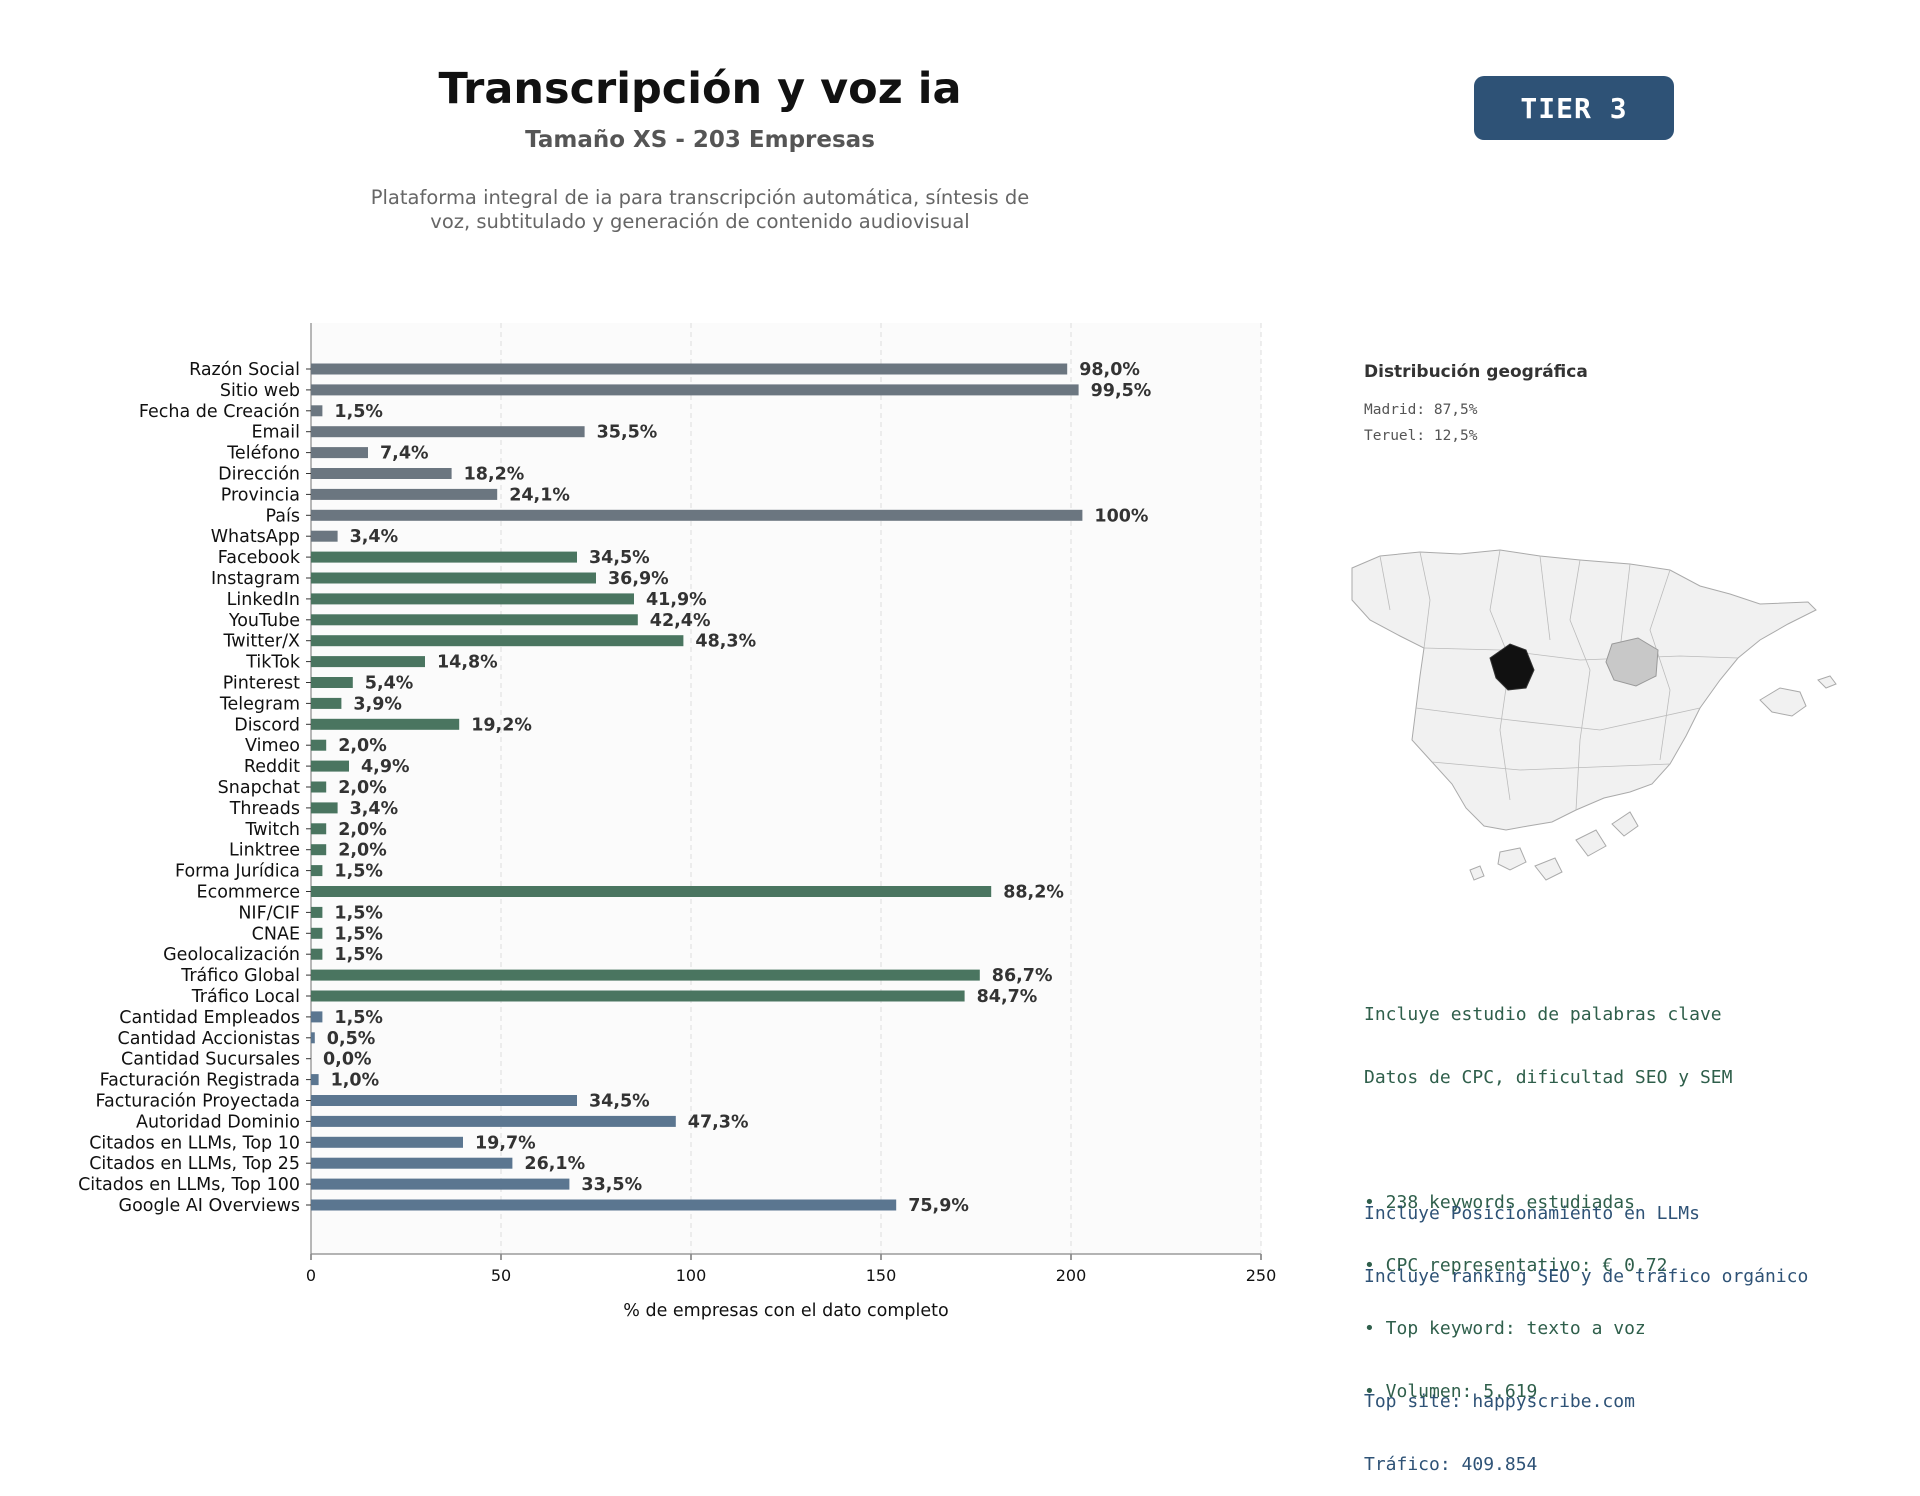 This screenshot has height=1496, width=1920. What do you see at coordinates (261, 642) in the screenshot?
I see `category-label: Twitter/X` at bounding box center [261, 642].